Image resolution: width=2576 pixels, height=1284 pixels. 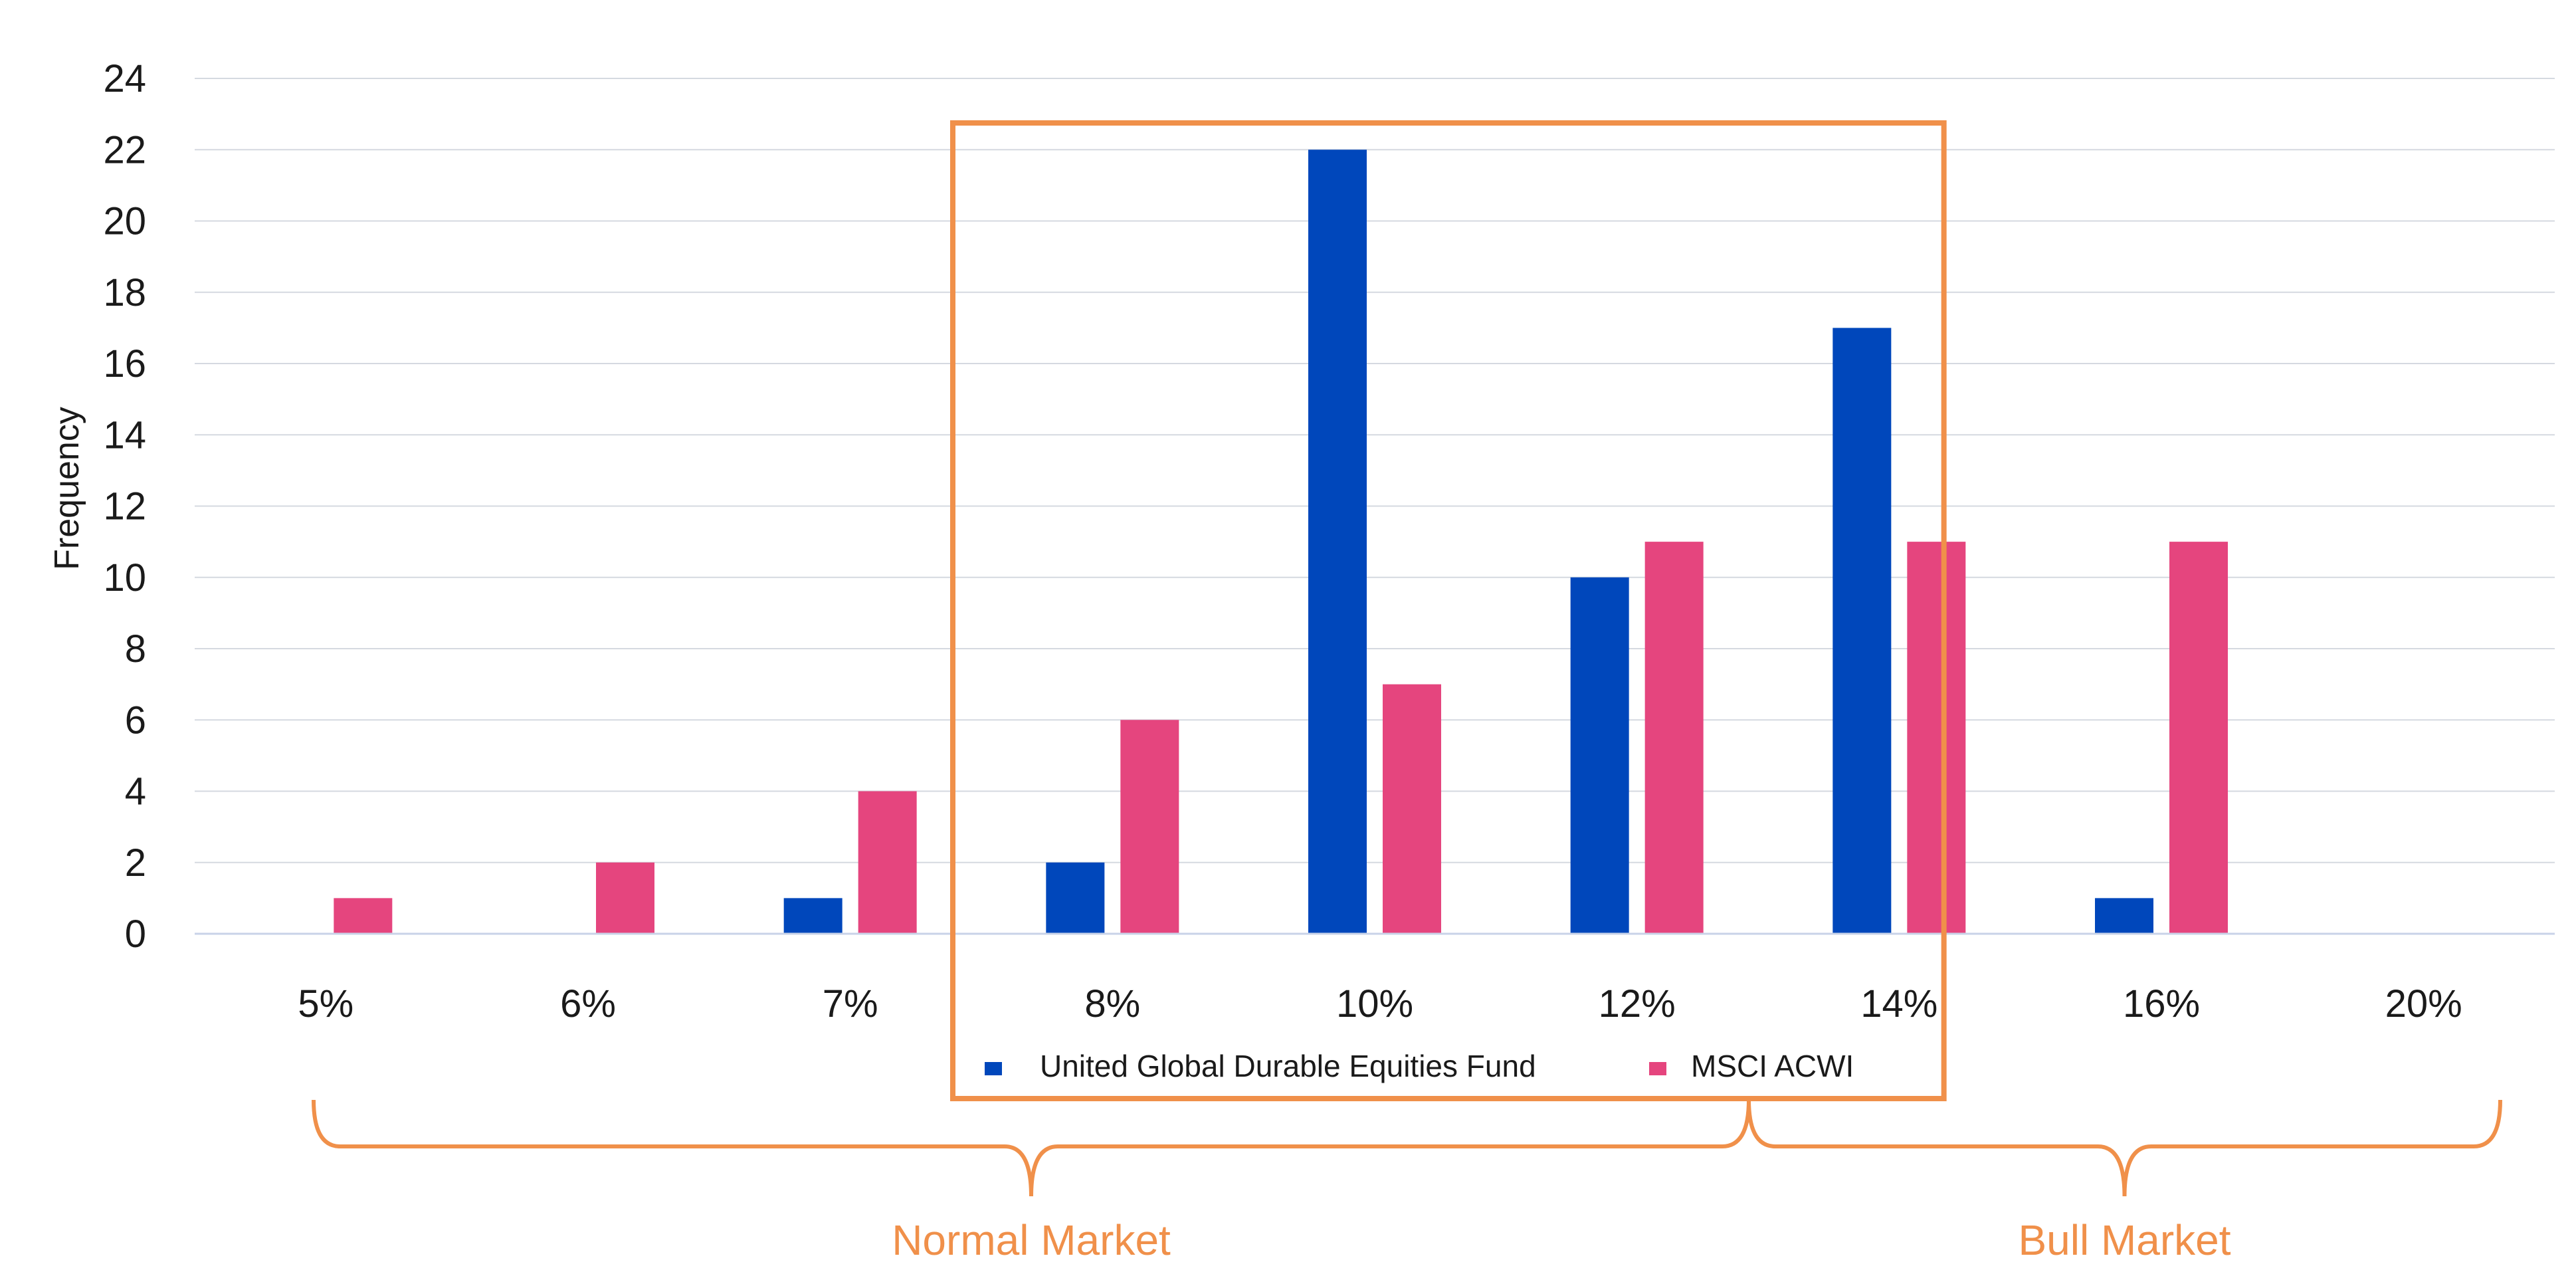 I want to click on y-tick-label: 12, so click(x=125, y=507).